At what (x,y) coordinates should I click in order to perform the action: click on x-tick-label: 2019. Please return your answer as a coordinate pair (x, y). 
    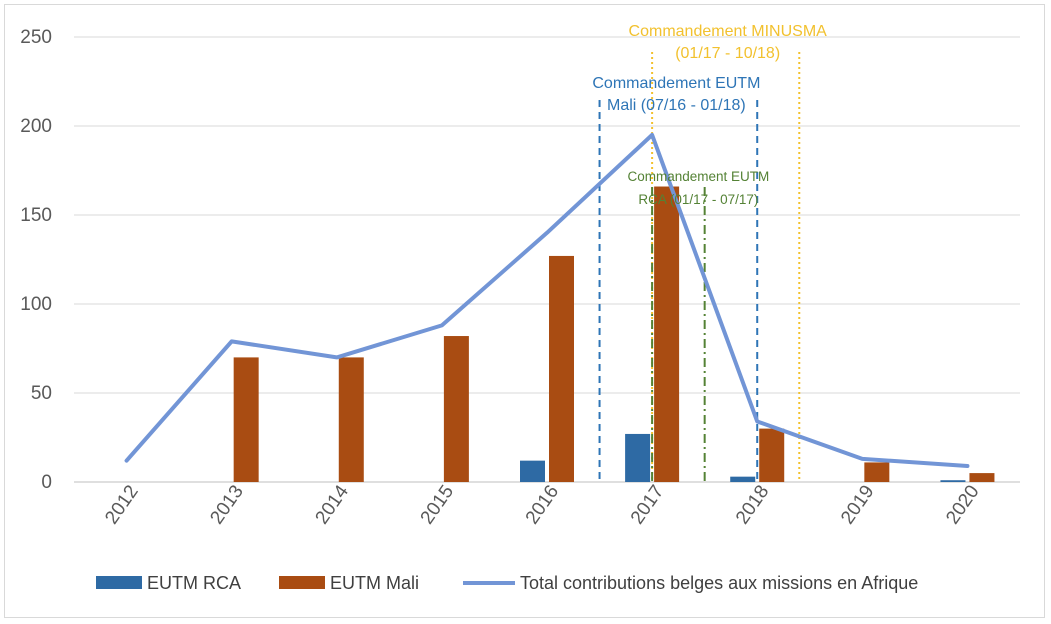
    Looking at the image, I should click on (857, 505).